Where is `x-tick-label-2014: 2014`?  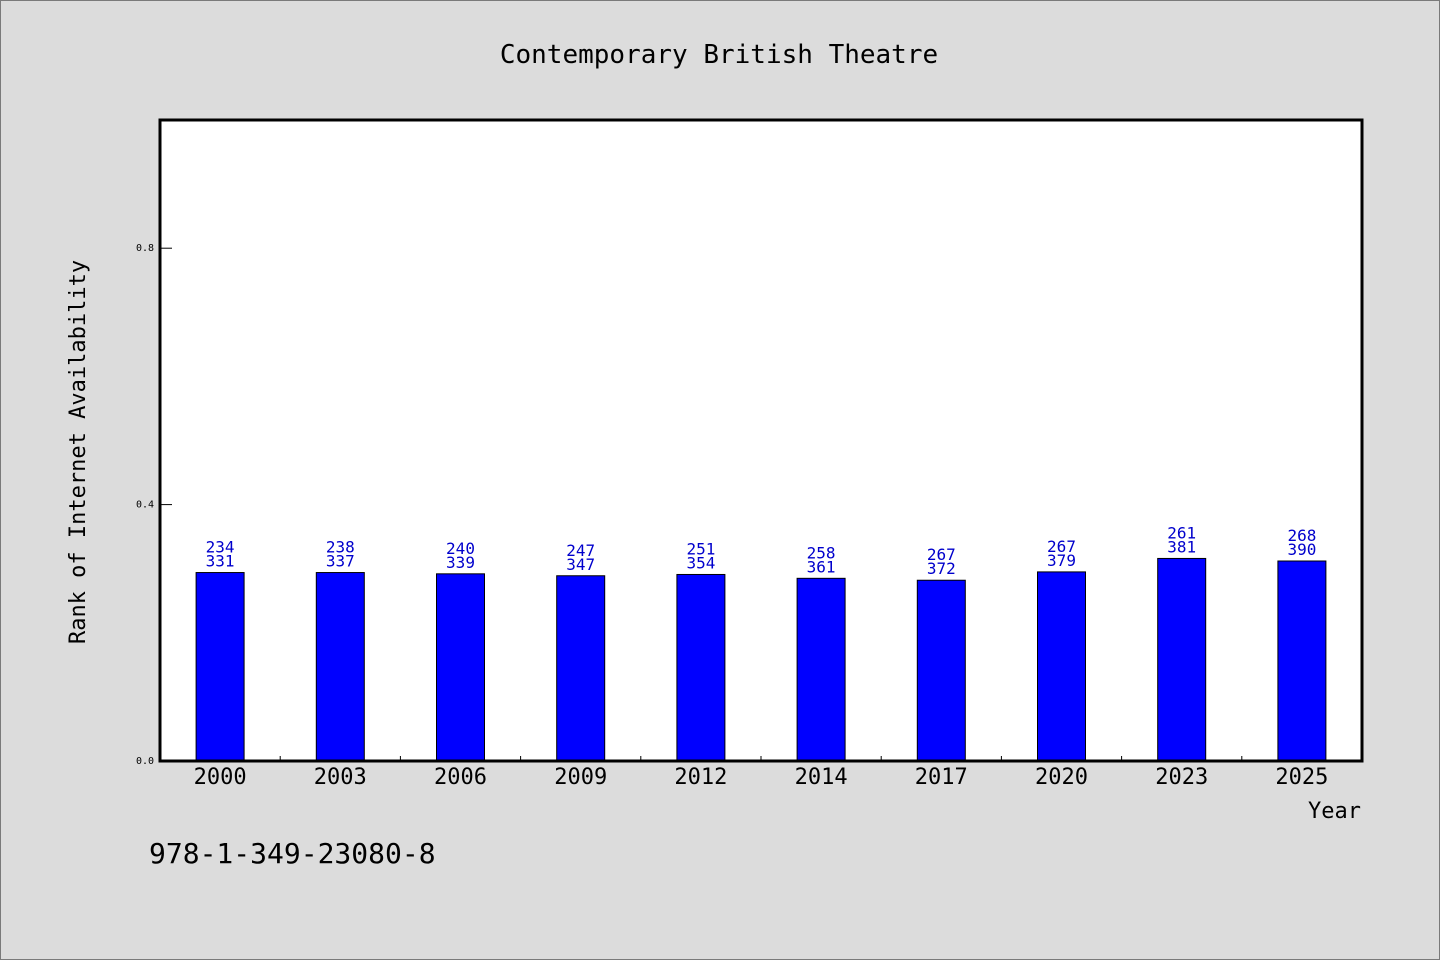 x-tick-label-2014: 2014 is located at coordinates (821, 777).